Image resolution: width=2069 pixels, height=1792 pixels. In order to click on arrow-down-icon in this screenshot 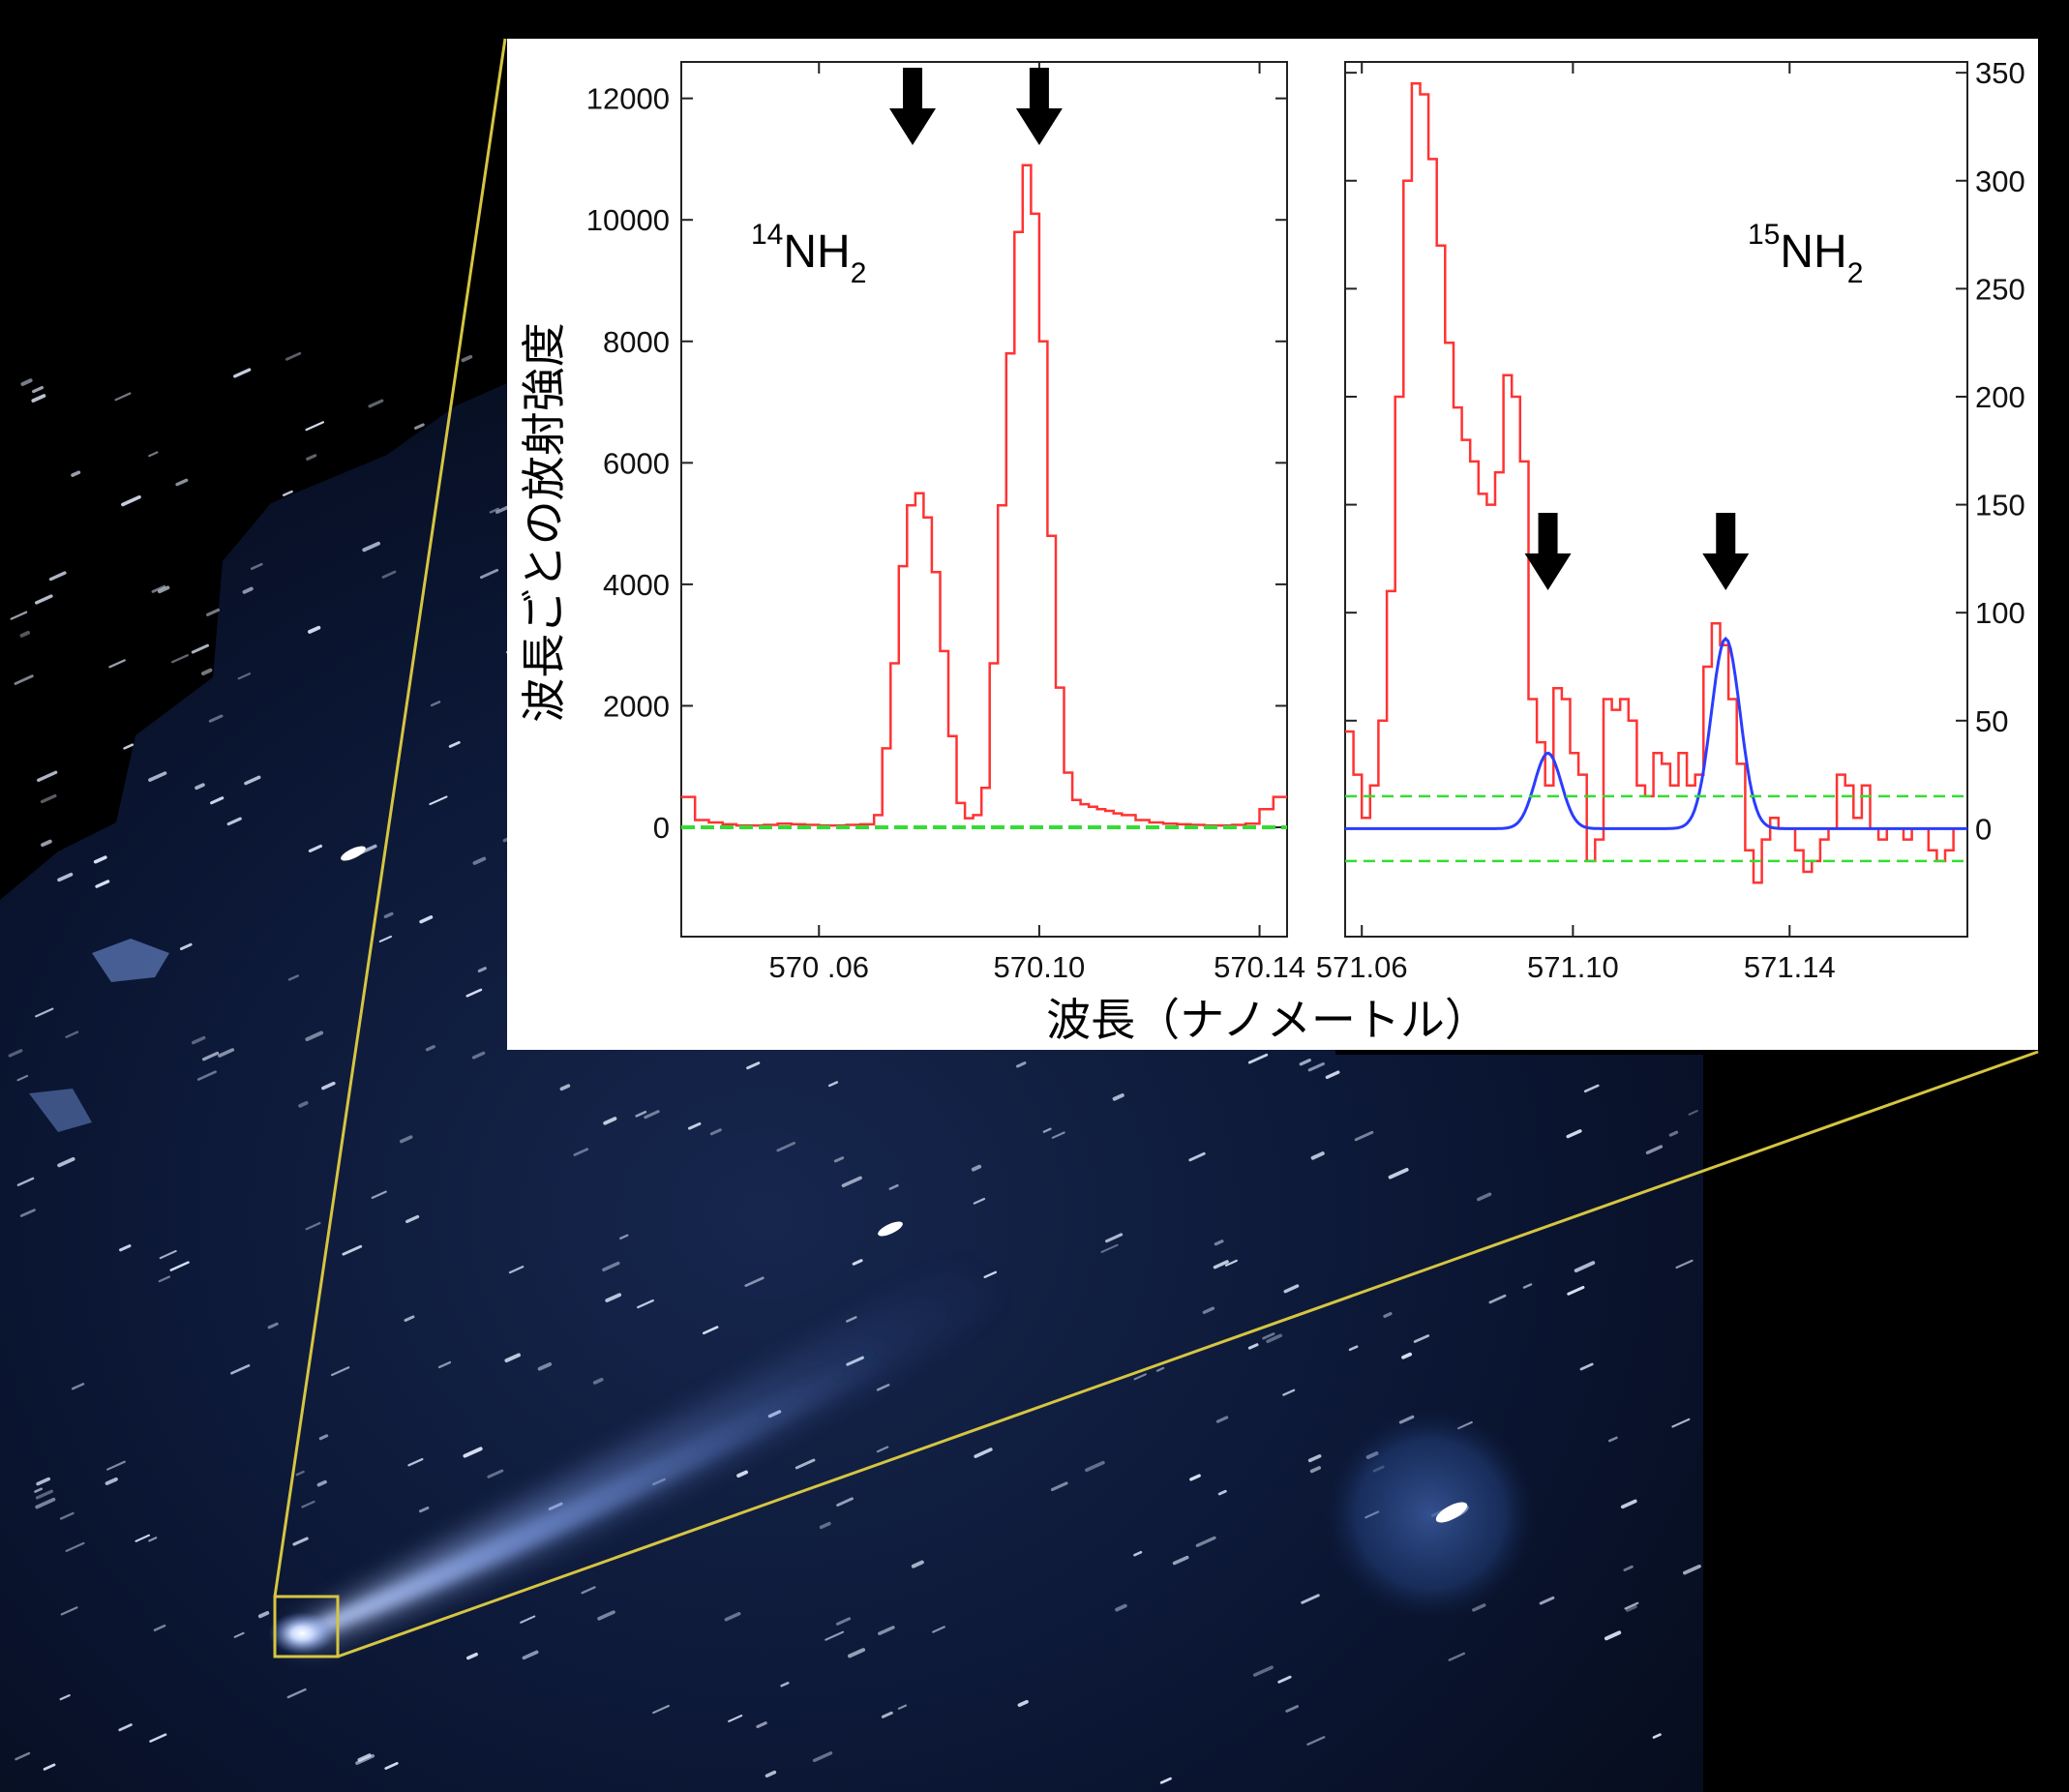, I will do `click(1039, 106)`.